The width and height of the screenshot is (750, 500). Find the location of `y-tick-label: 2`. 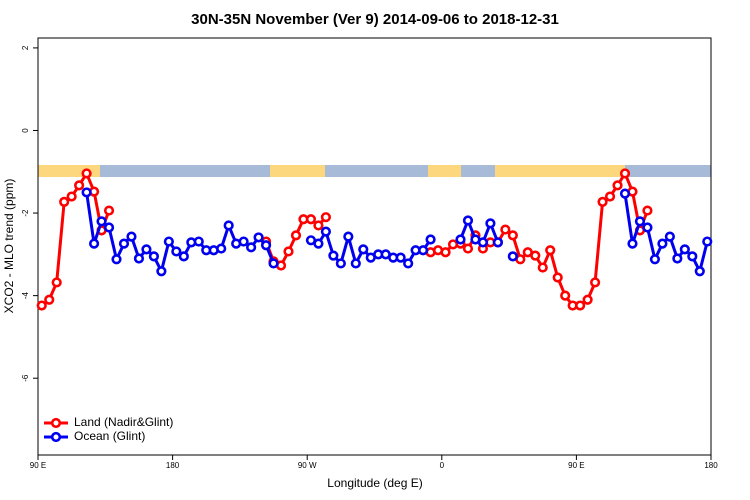

y-tick-label: 2 is located at coordinates (25, 47).